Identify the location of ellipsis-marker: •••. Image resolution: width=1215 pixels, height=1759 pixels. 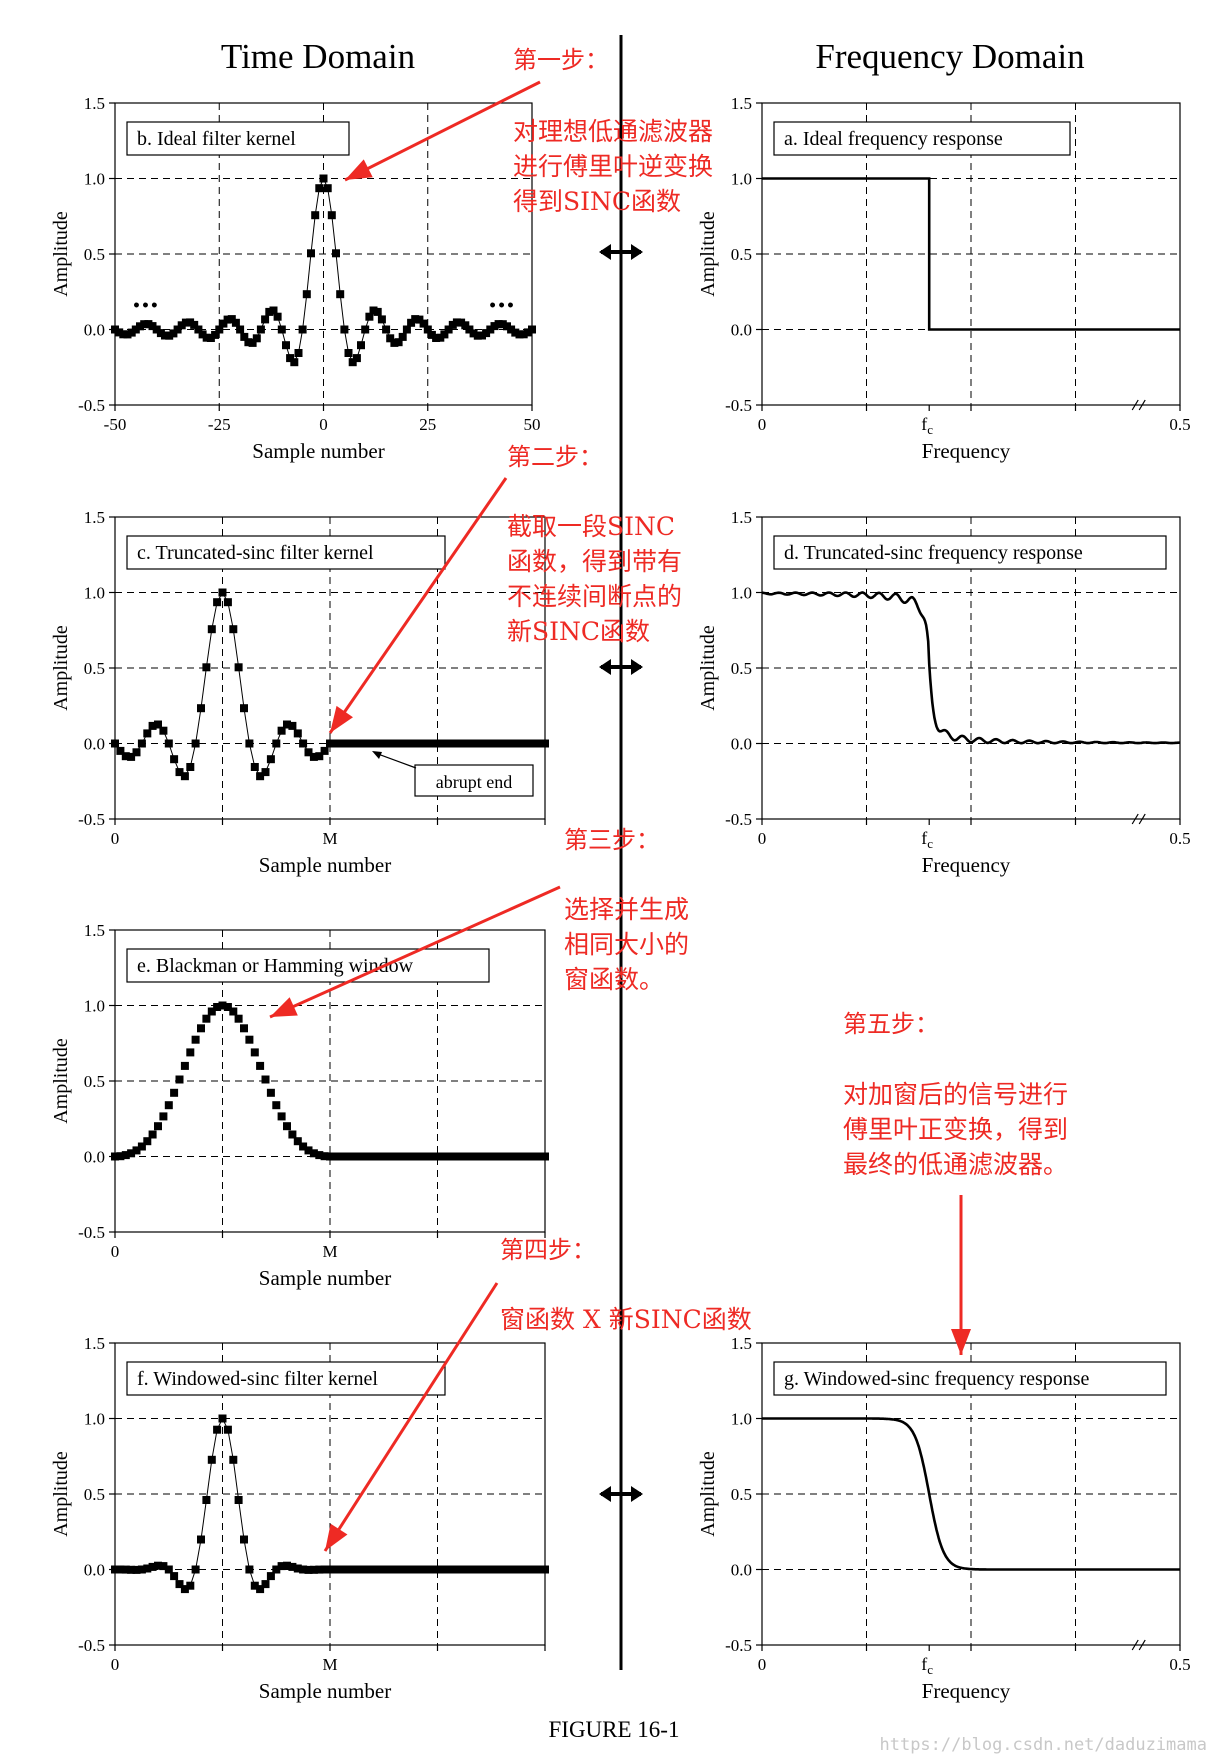
(145, 306).